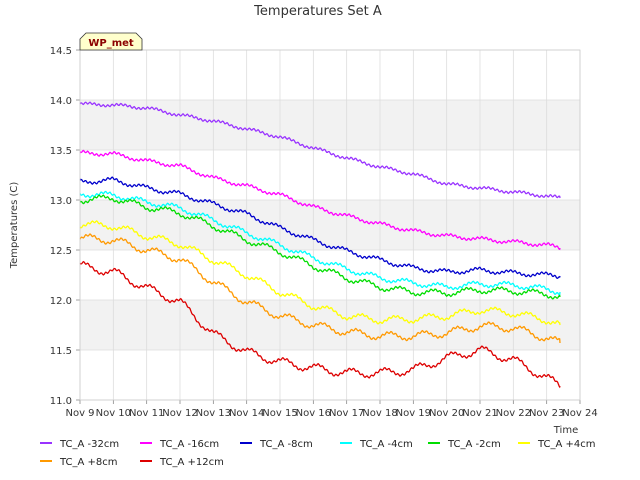  I want to click on legend-label-tc-a-16cm: TC_A -16cm, so click(189, 444).